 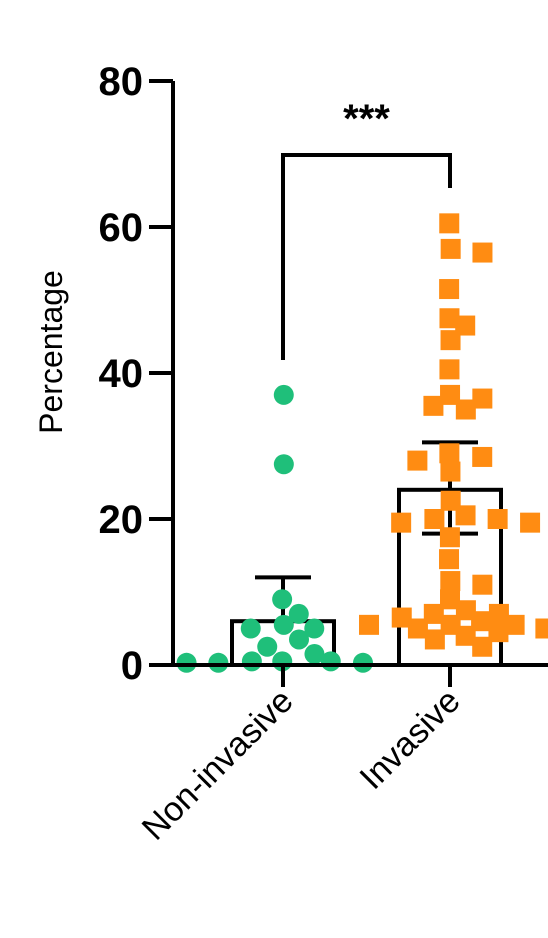 I want to click on significance-bracket: ***, so click(x=366, y=228).